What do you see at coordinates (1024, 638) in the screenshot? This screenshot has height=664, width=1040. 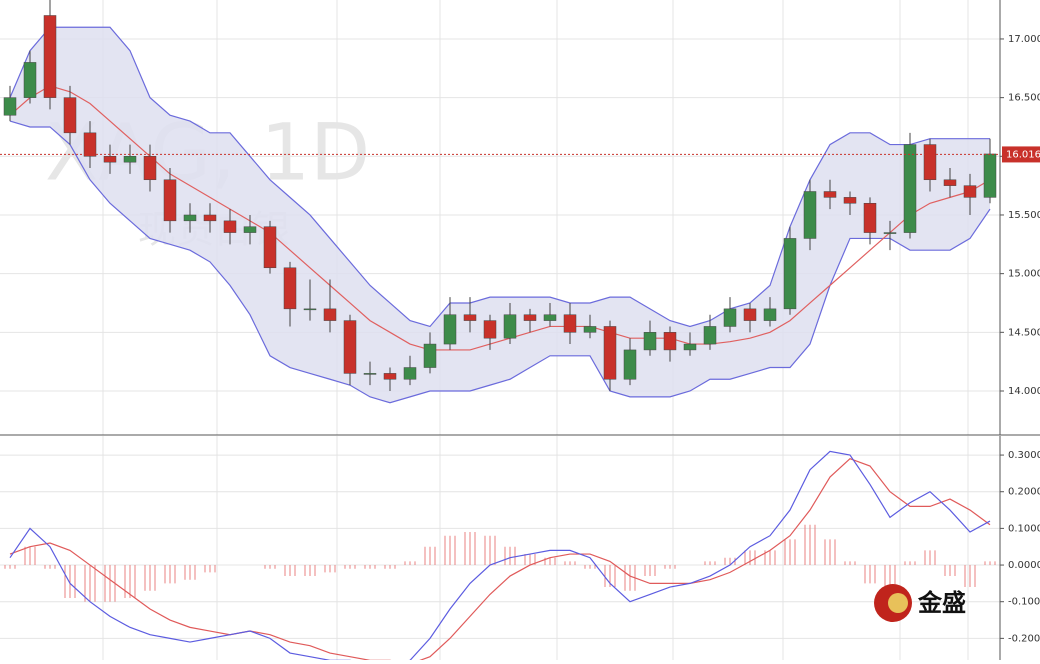 I see `y-tick-label: -0.200` at bounding box center [1024, 638].